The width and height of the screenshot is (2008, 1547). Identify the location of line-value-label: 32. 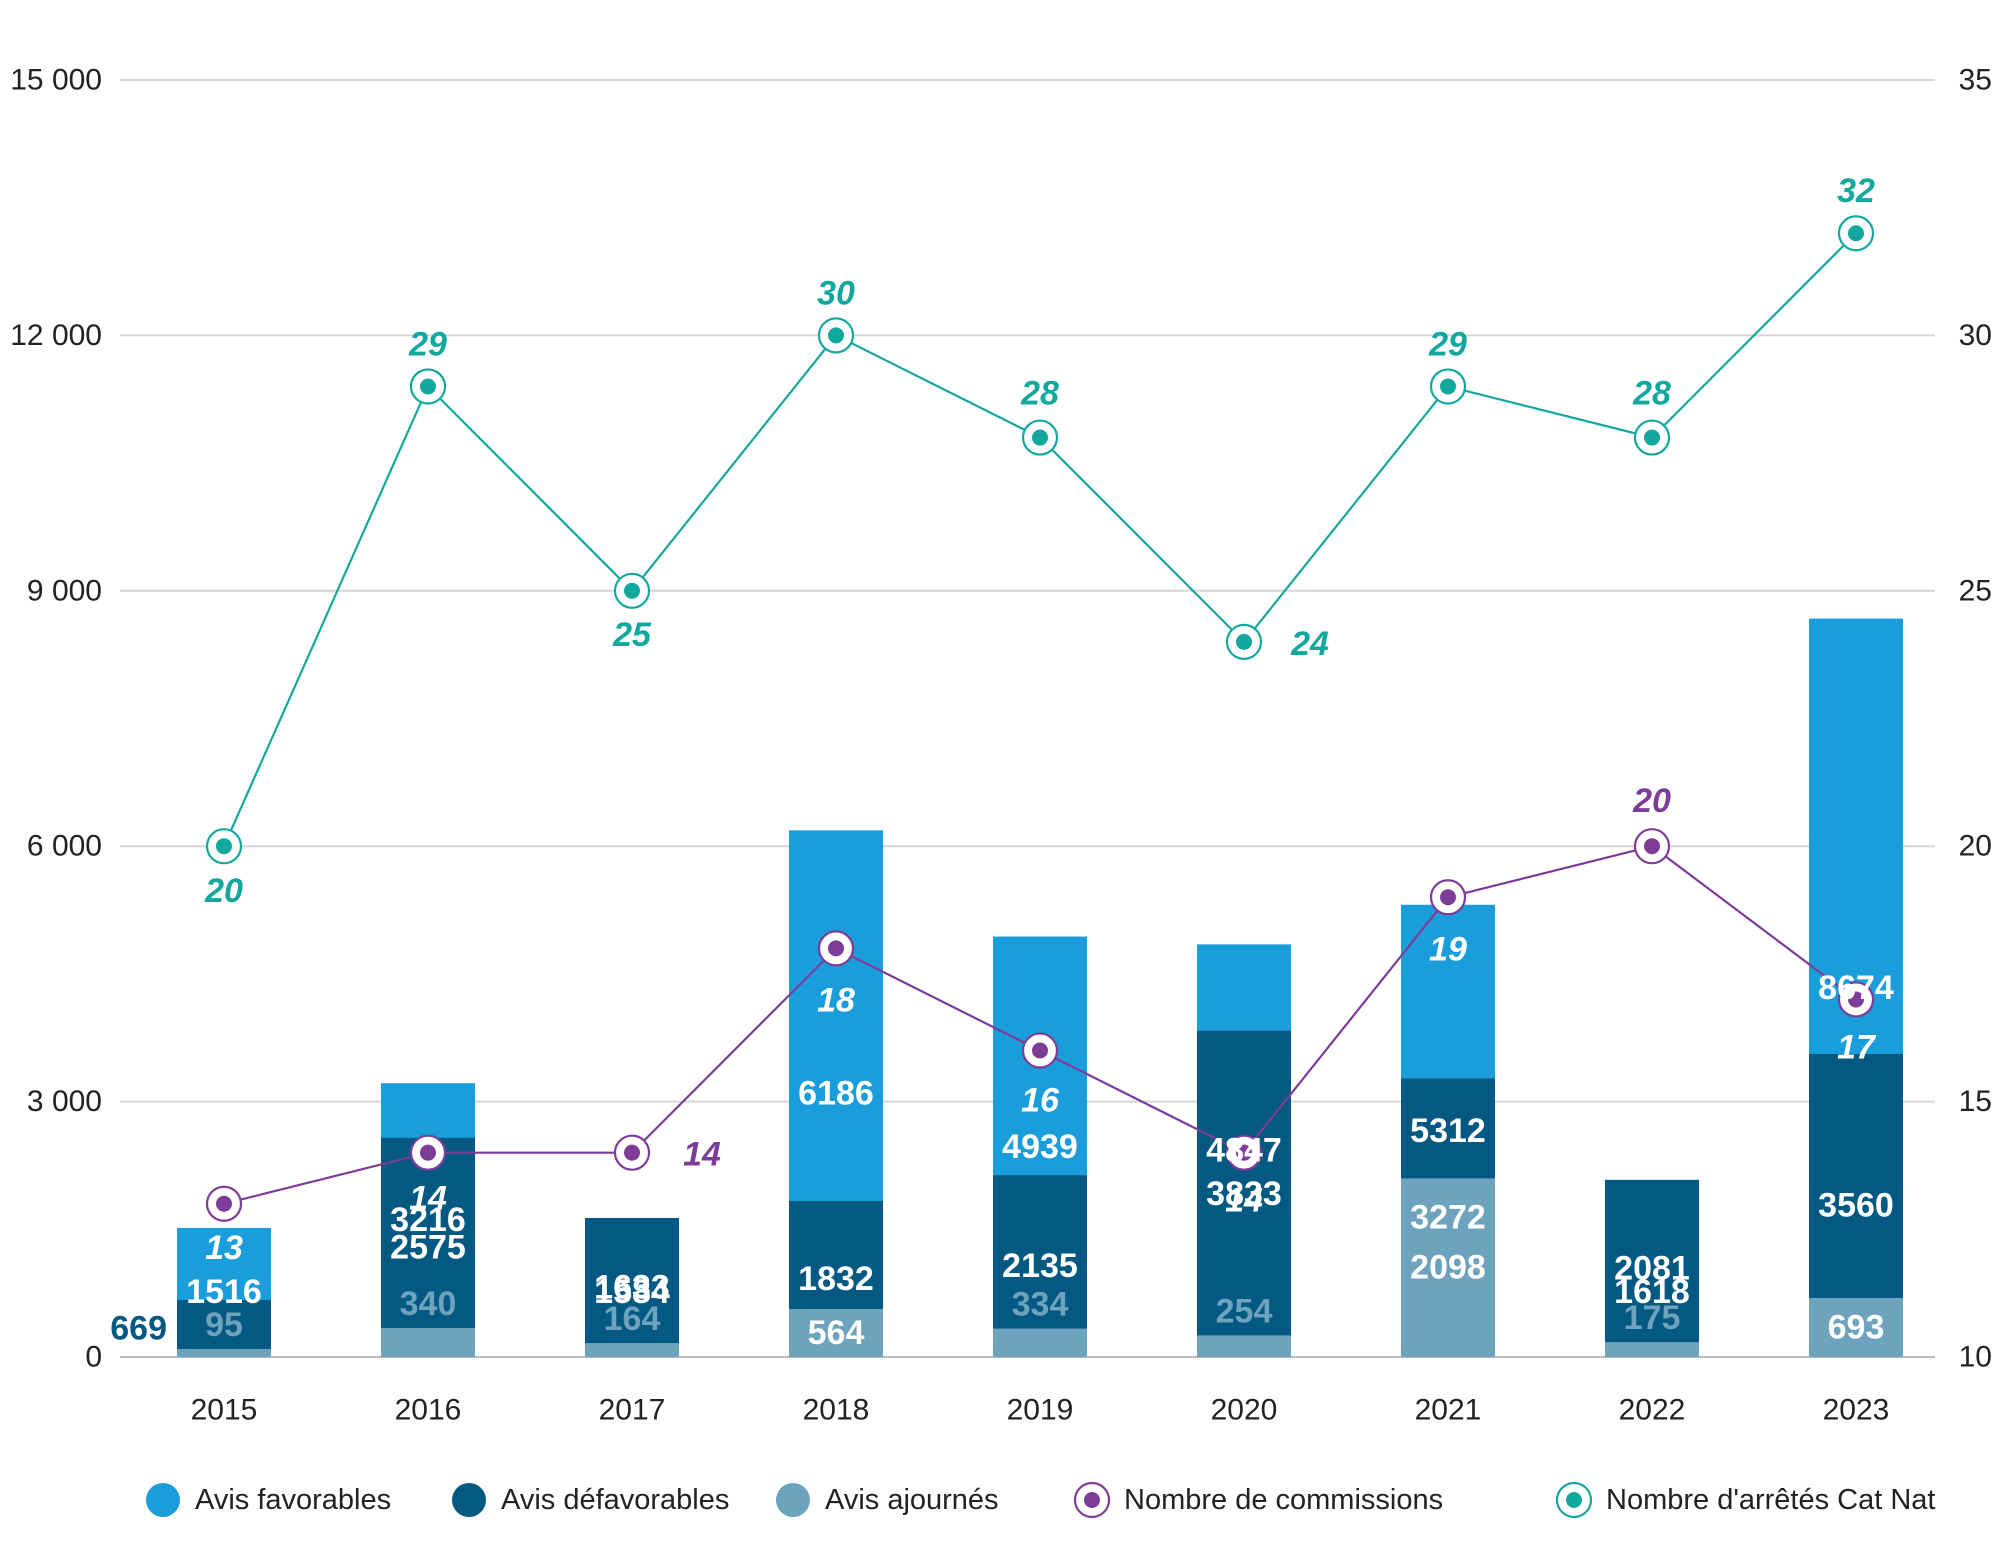
(1856, 191).